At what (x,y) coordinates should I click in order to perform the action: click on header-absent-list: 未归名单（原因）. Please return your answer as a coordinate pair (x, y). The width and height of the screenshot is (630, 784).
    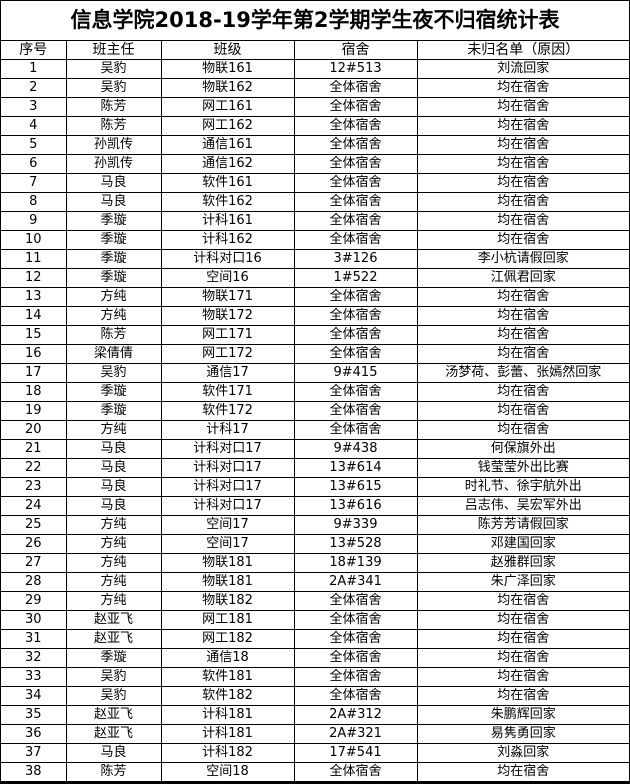
    Looking at the image, I should click on (522, 50).